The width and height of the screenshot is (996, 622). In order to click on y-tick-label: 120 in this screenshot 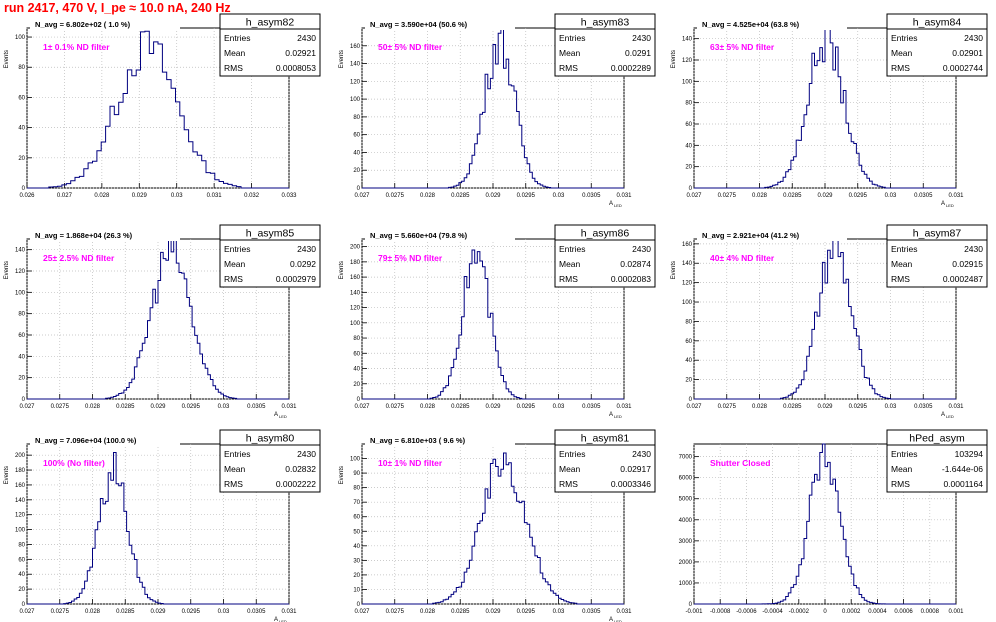, I will do `click(687, 61)`.